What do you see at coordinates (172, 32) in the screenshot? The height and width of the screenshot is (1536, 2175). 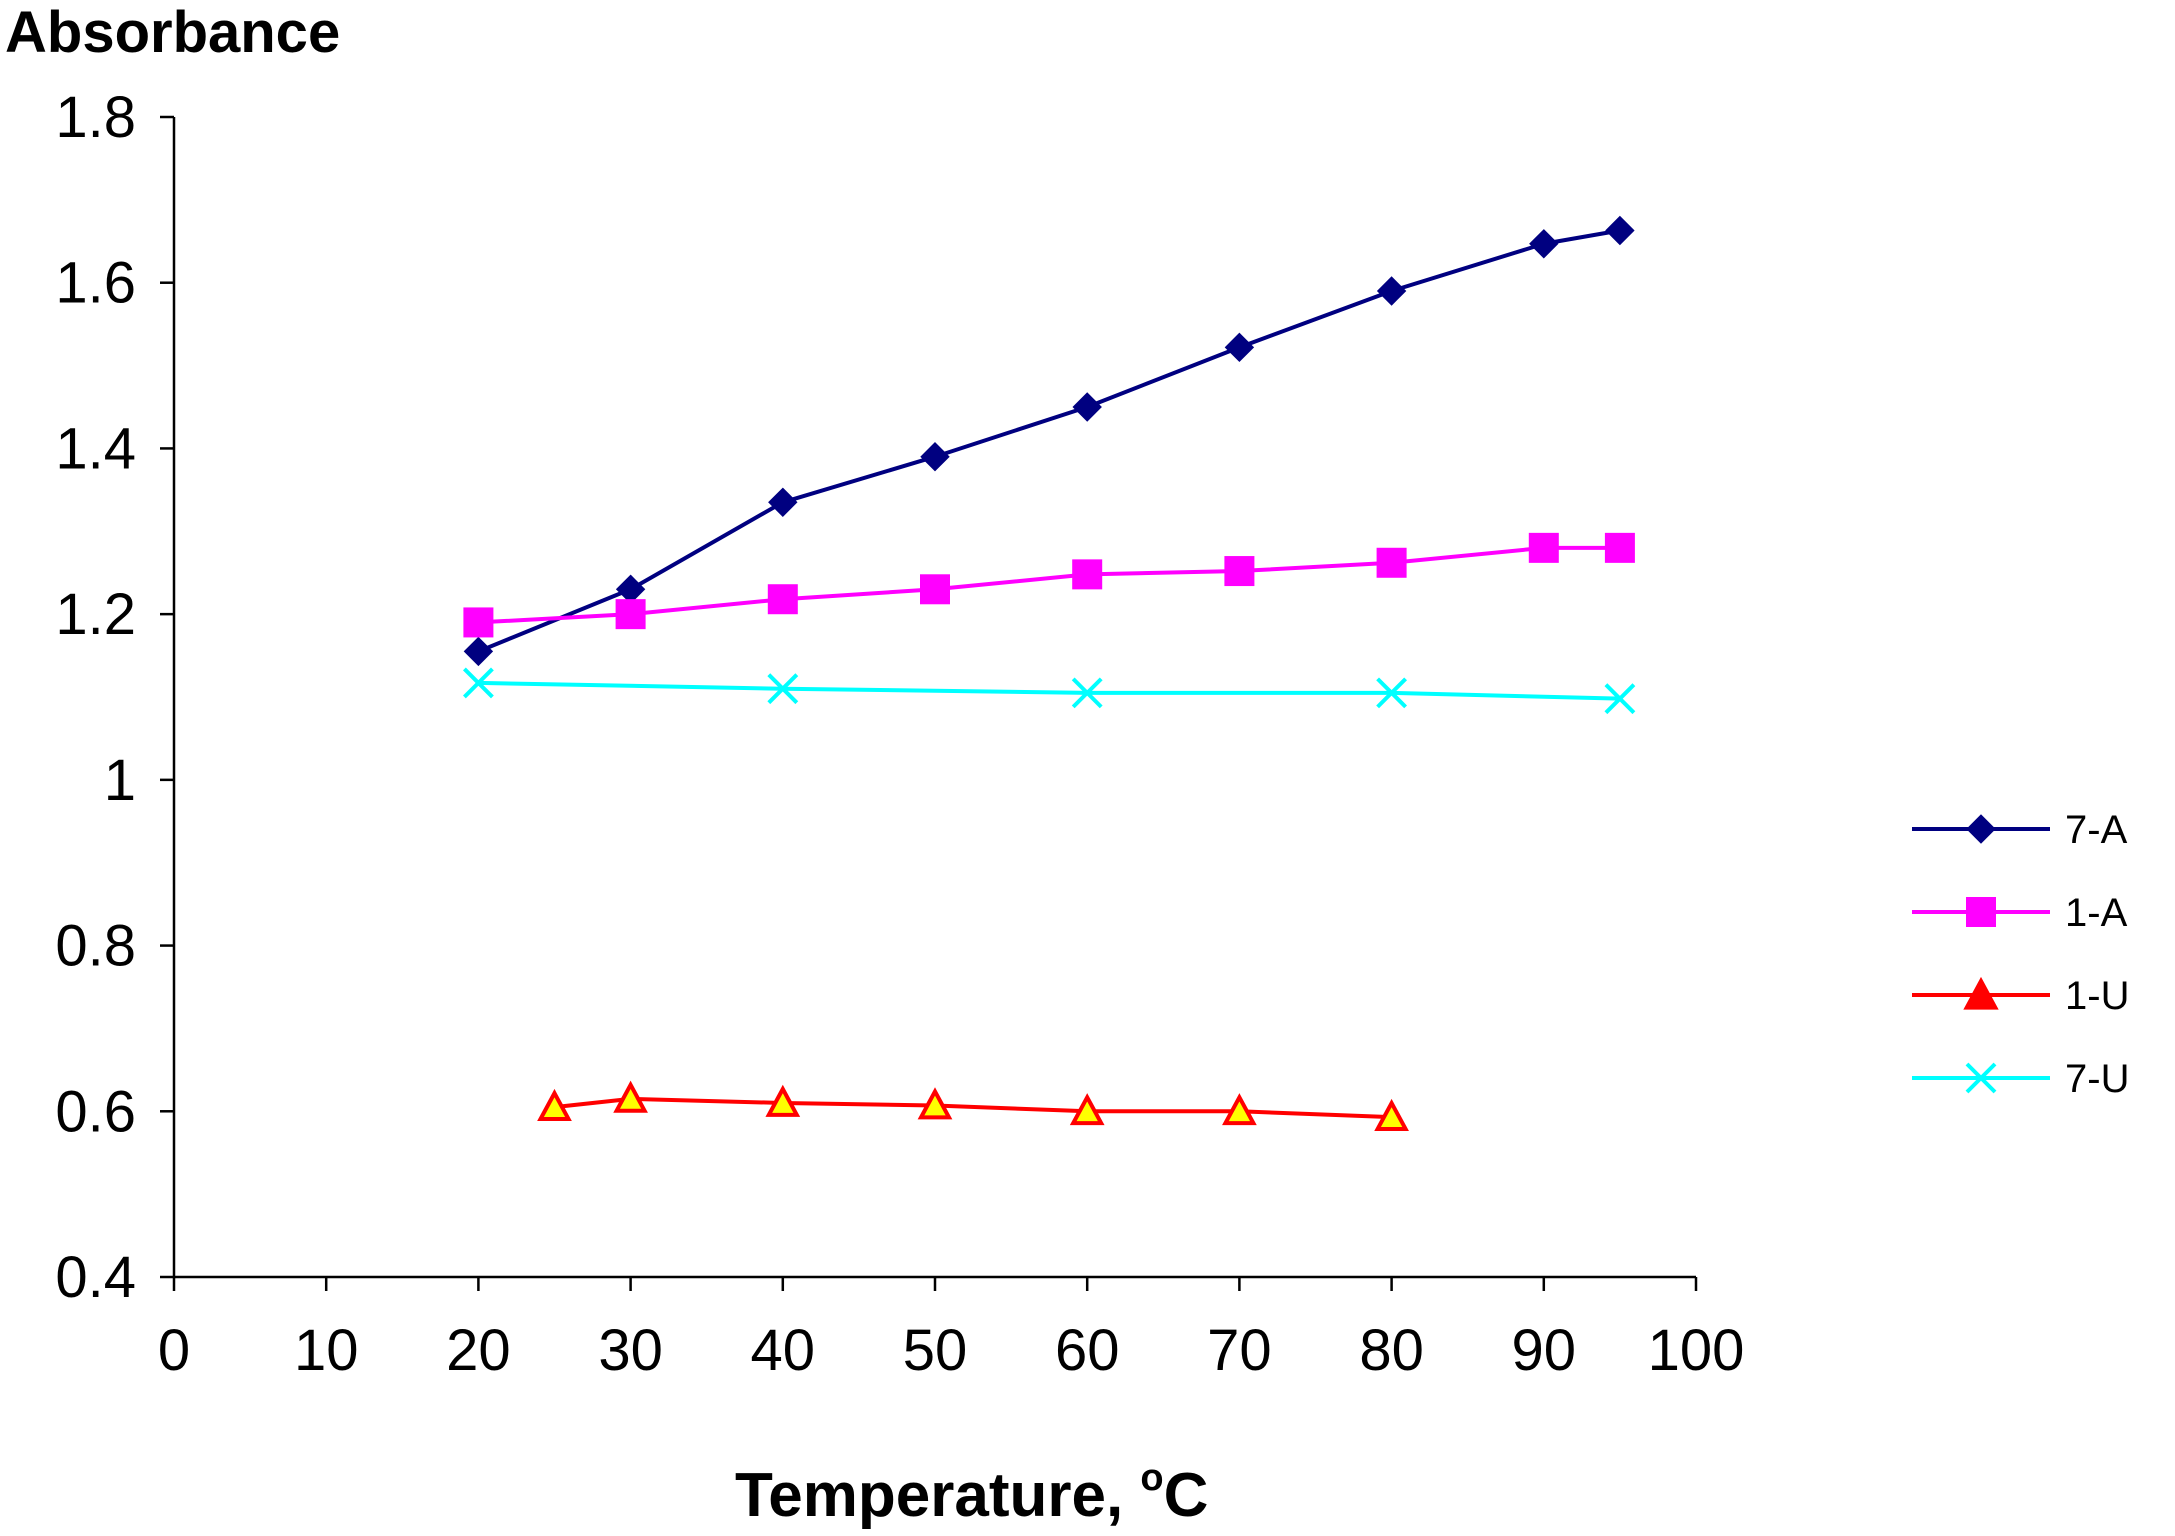 I see `y-axis-title: Absorbance` at bounding box center [172, 32].